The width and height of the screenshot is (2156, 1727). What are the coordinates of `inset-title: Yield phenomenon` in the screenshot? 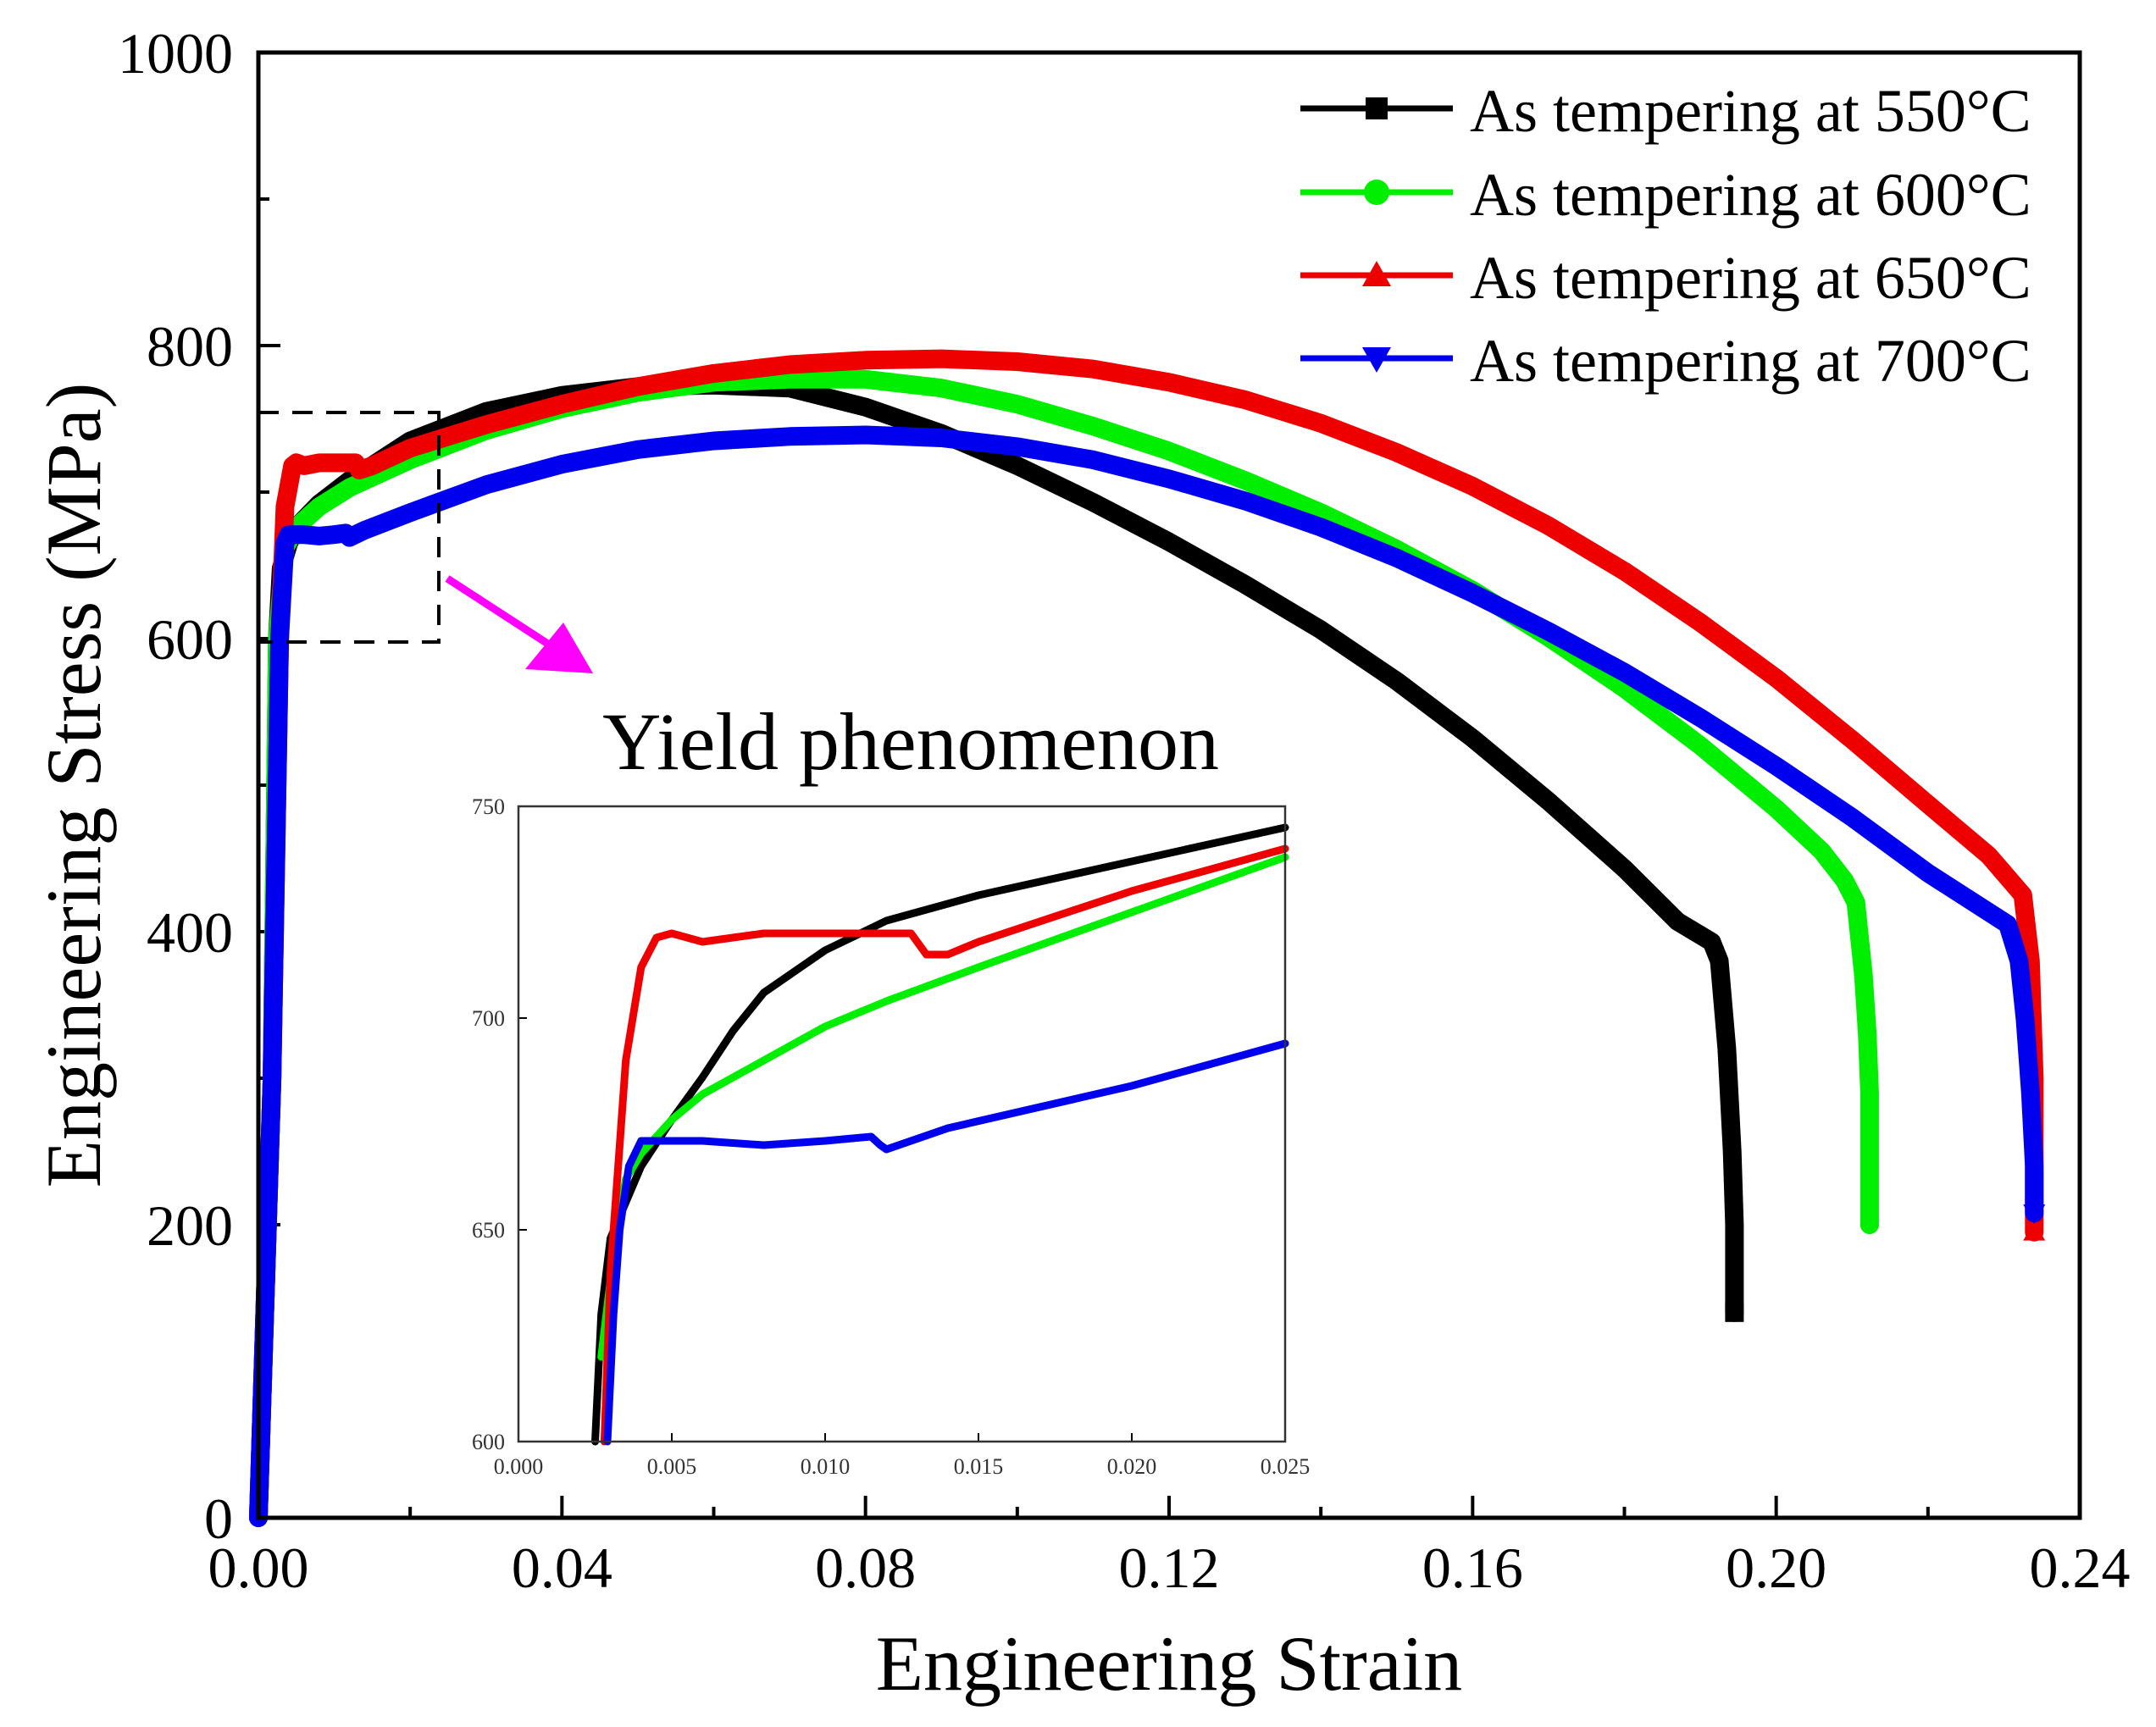 It's located at (910, 742).